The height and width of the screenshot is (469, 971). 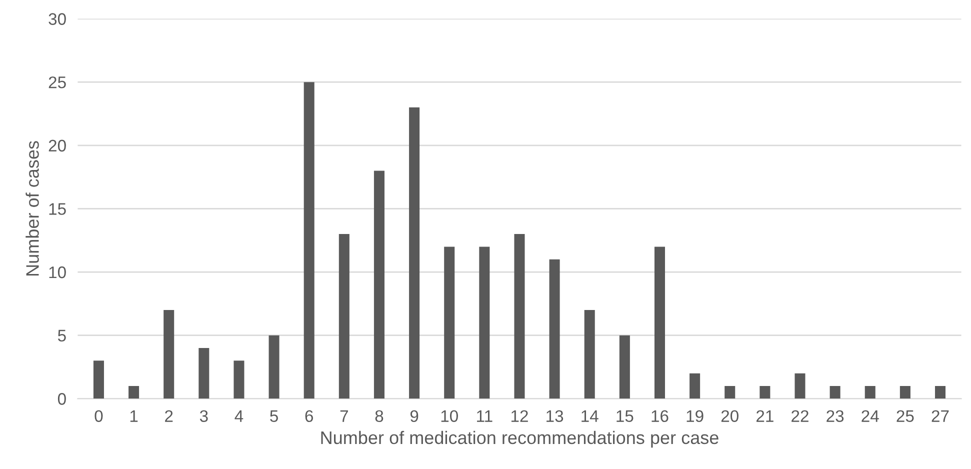 I want to click on x-tick-label: 19, so click(x=695, y=416).